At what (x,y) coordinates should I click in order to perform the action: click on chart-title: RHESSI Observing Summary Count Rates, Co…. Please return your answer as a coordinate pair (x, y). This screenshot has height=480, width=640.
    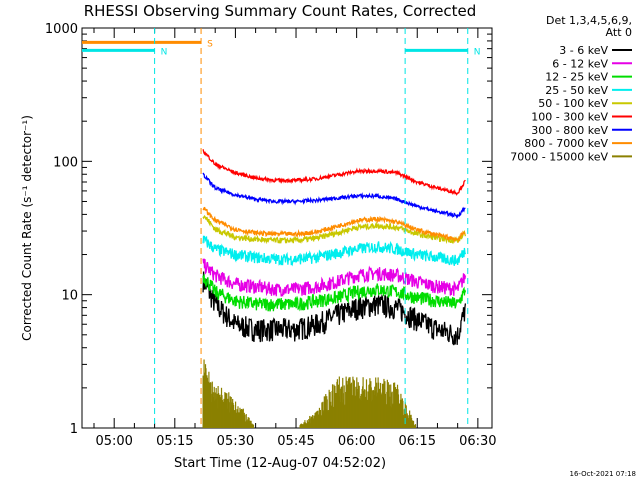
    Looking at the image, I should click on (280, 11).